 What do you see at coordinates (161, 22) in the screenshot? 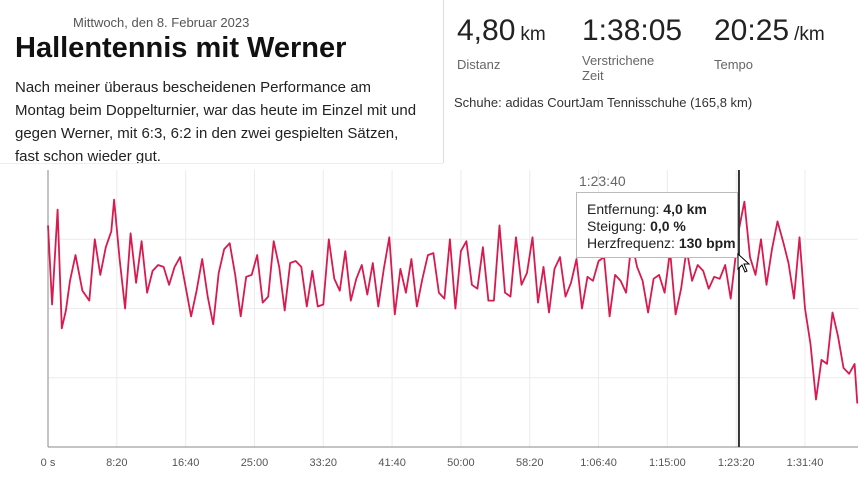
I see `activity-date: Mittwoch, den 8. Februar 2023` at bounding box center [161, 22].